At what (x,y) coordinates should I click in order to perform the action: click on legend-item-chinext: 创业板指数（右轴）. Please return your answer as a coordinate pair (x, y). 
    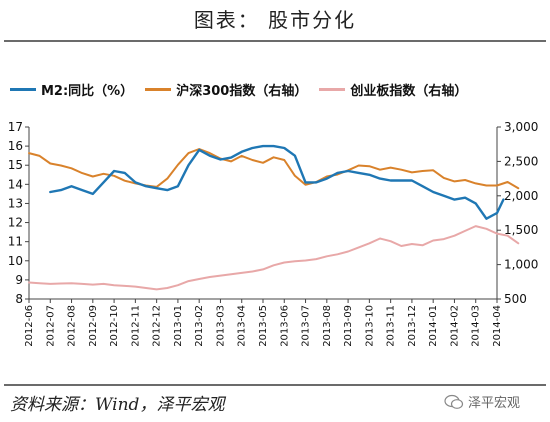
    Looking at the image, I should click on (393, 89).